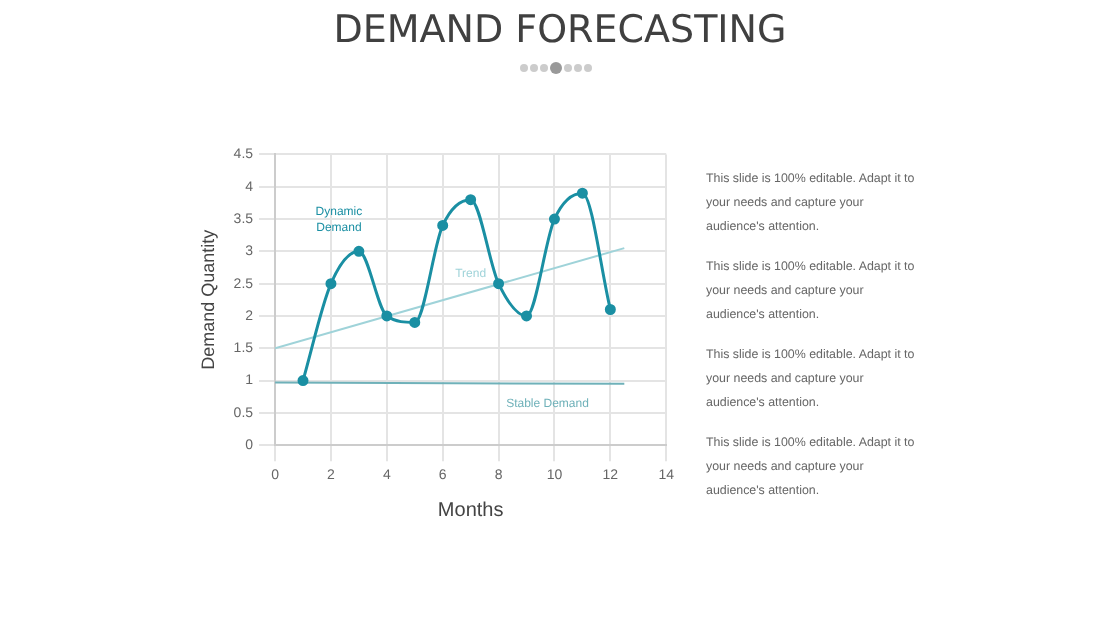 The image size is (1120, 630). I want to click on x-axis-title: Months, so click(470, 510).